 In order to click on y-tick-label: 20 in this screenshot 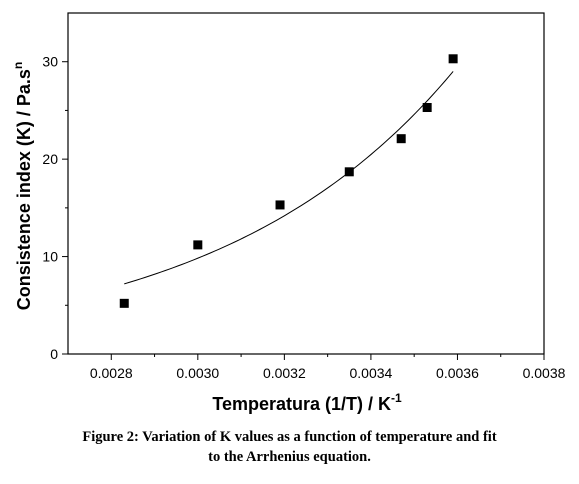, I will do `click(50, 159)`.